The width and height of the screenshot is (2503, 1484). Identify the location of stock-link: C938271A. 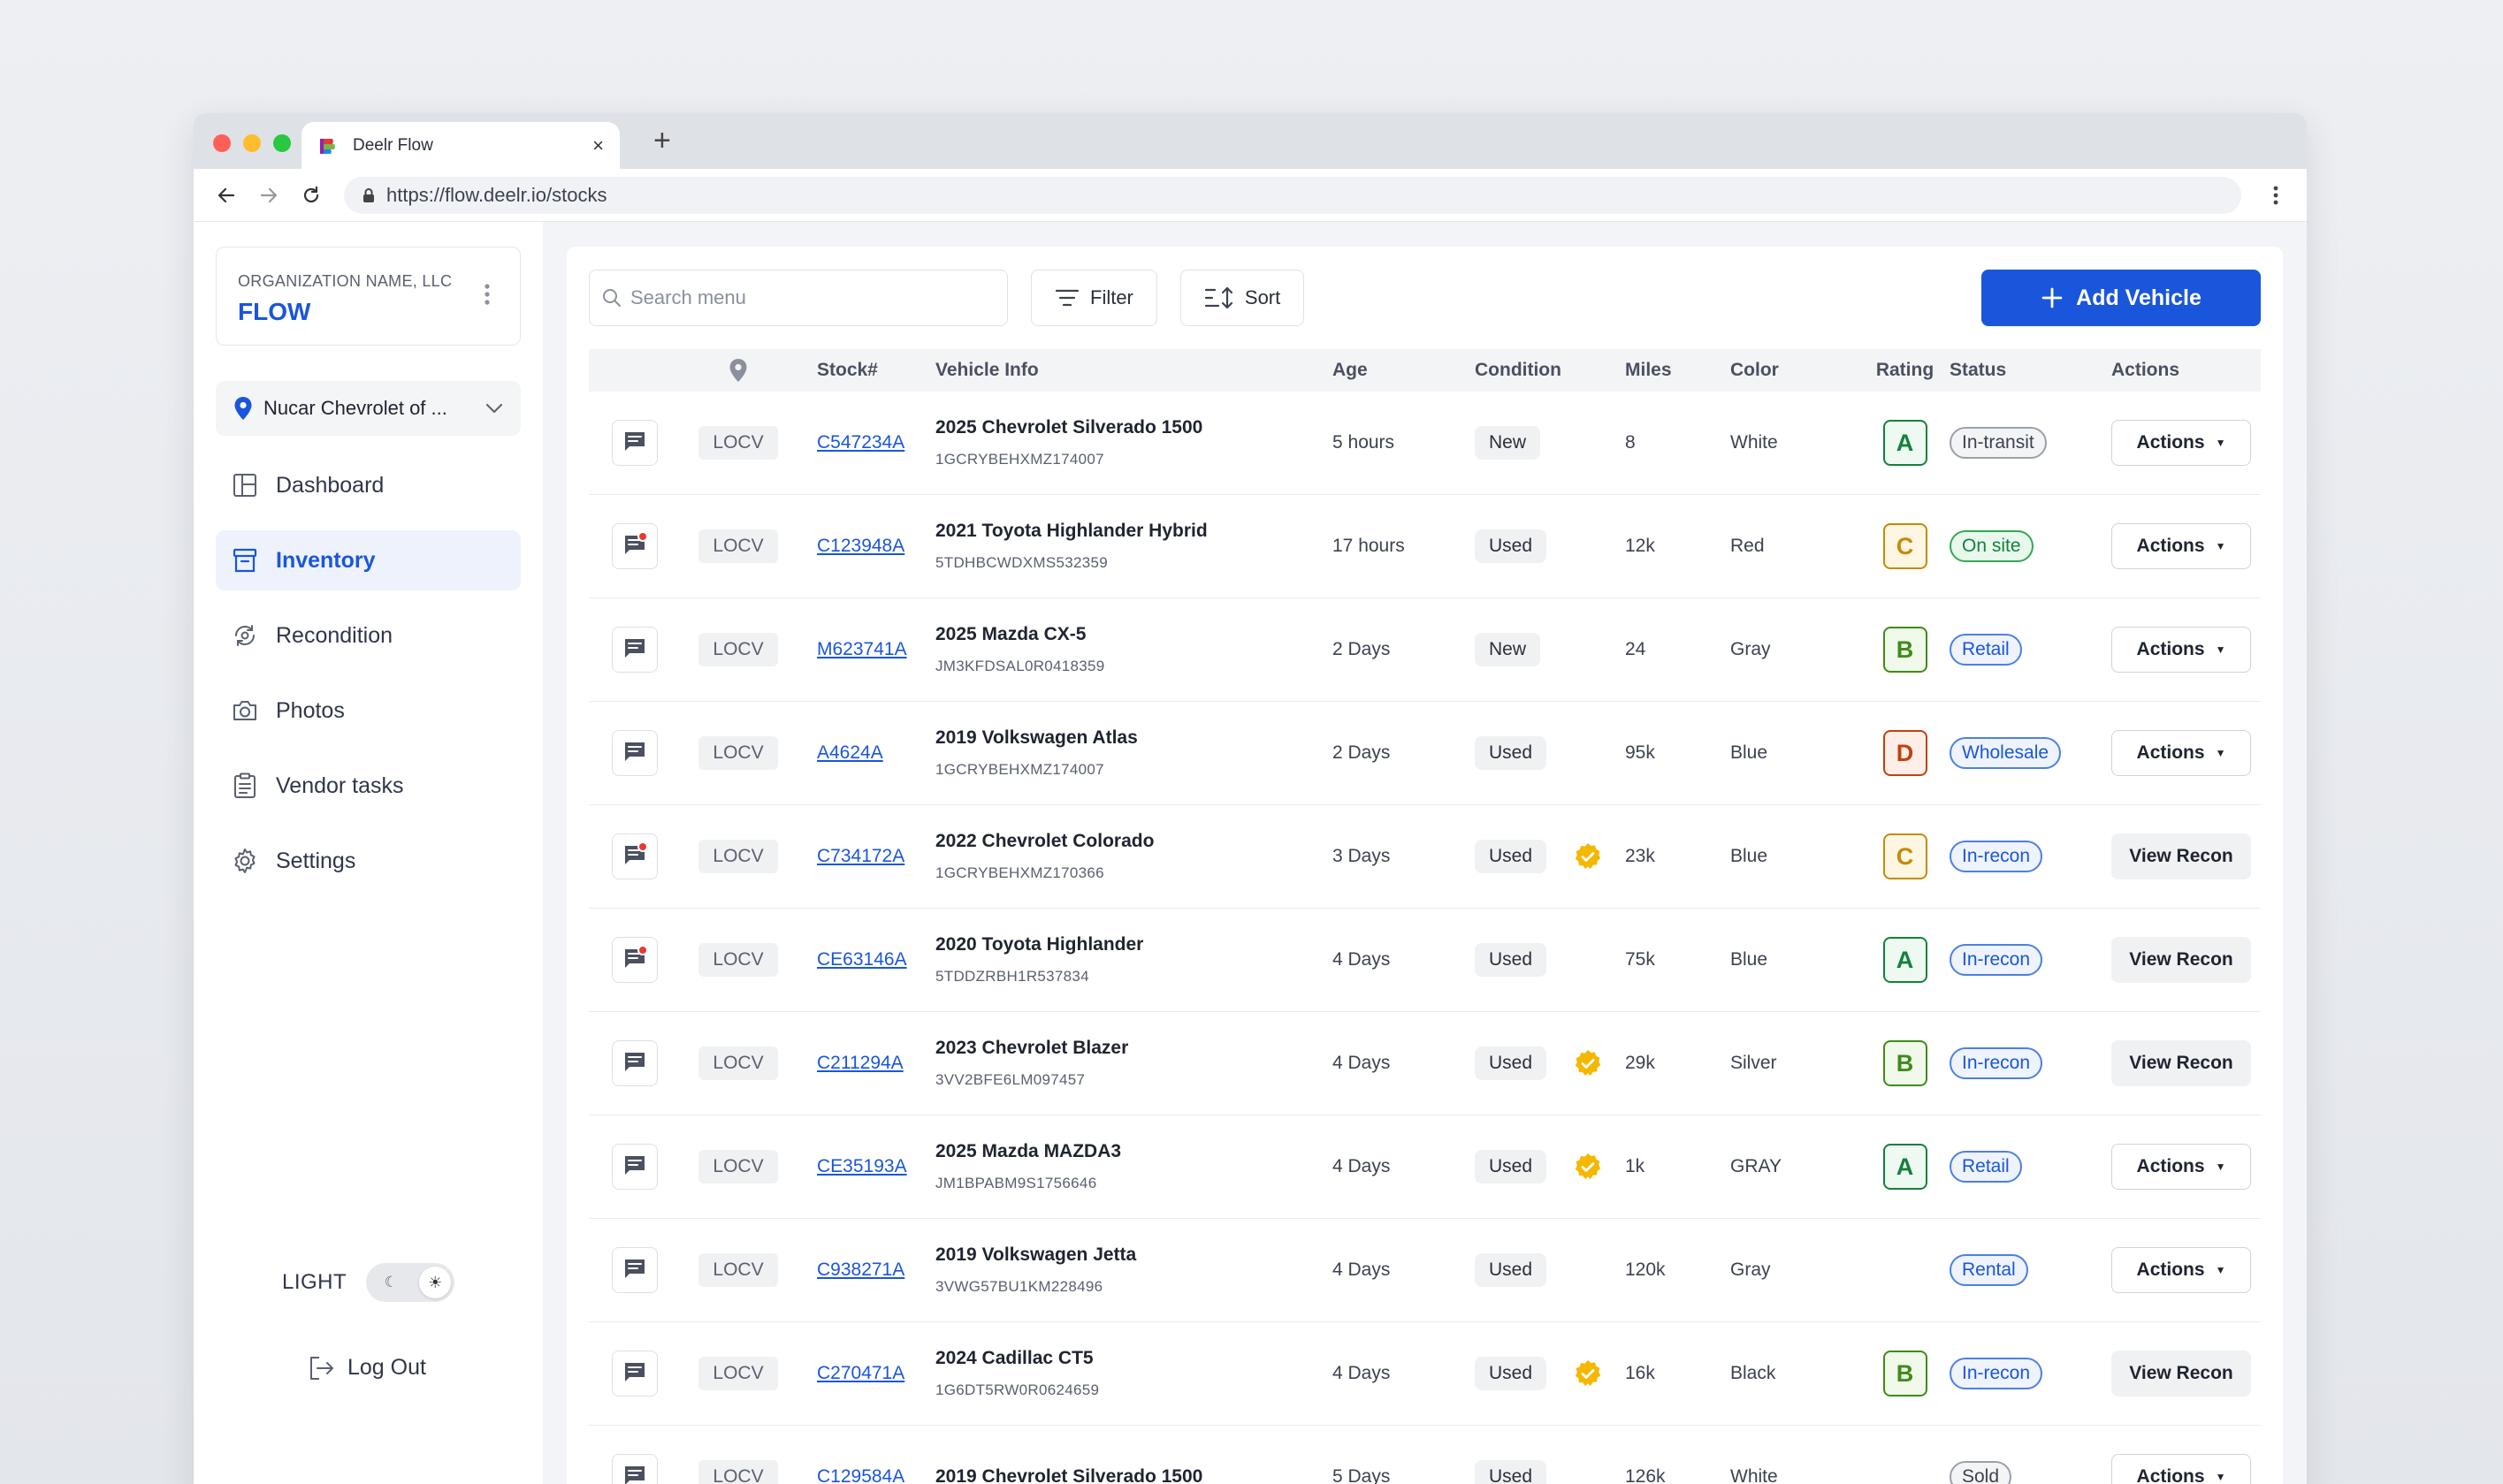
(861, 1269).